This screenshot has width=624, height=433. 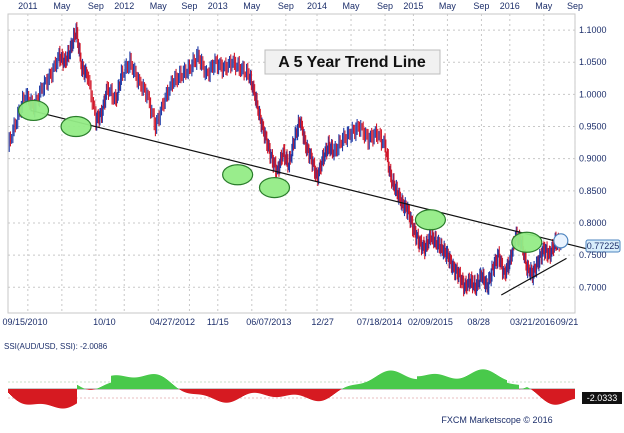 I want to click on top-axis-label: Sep, so click(x=481, y=6).